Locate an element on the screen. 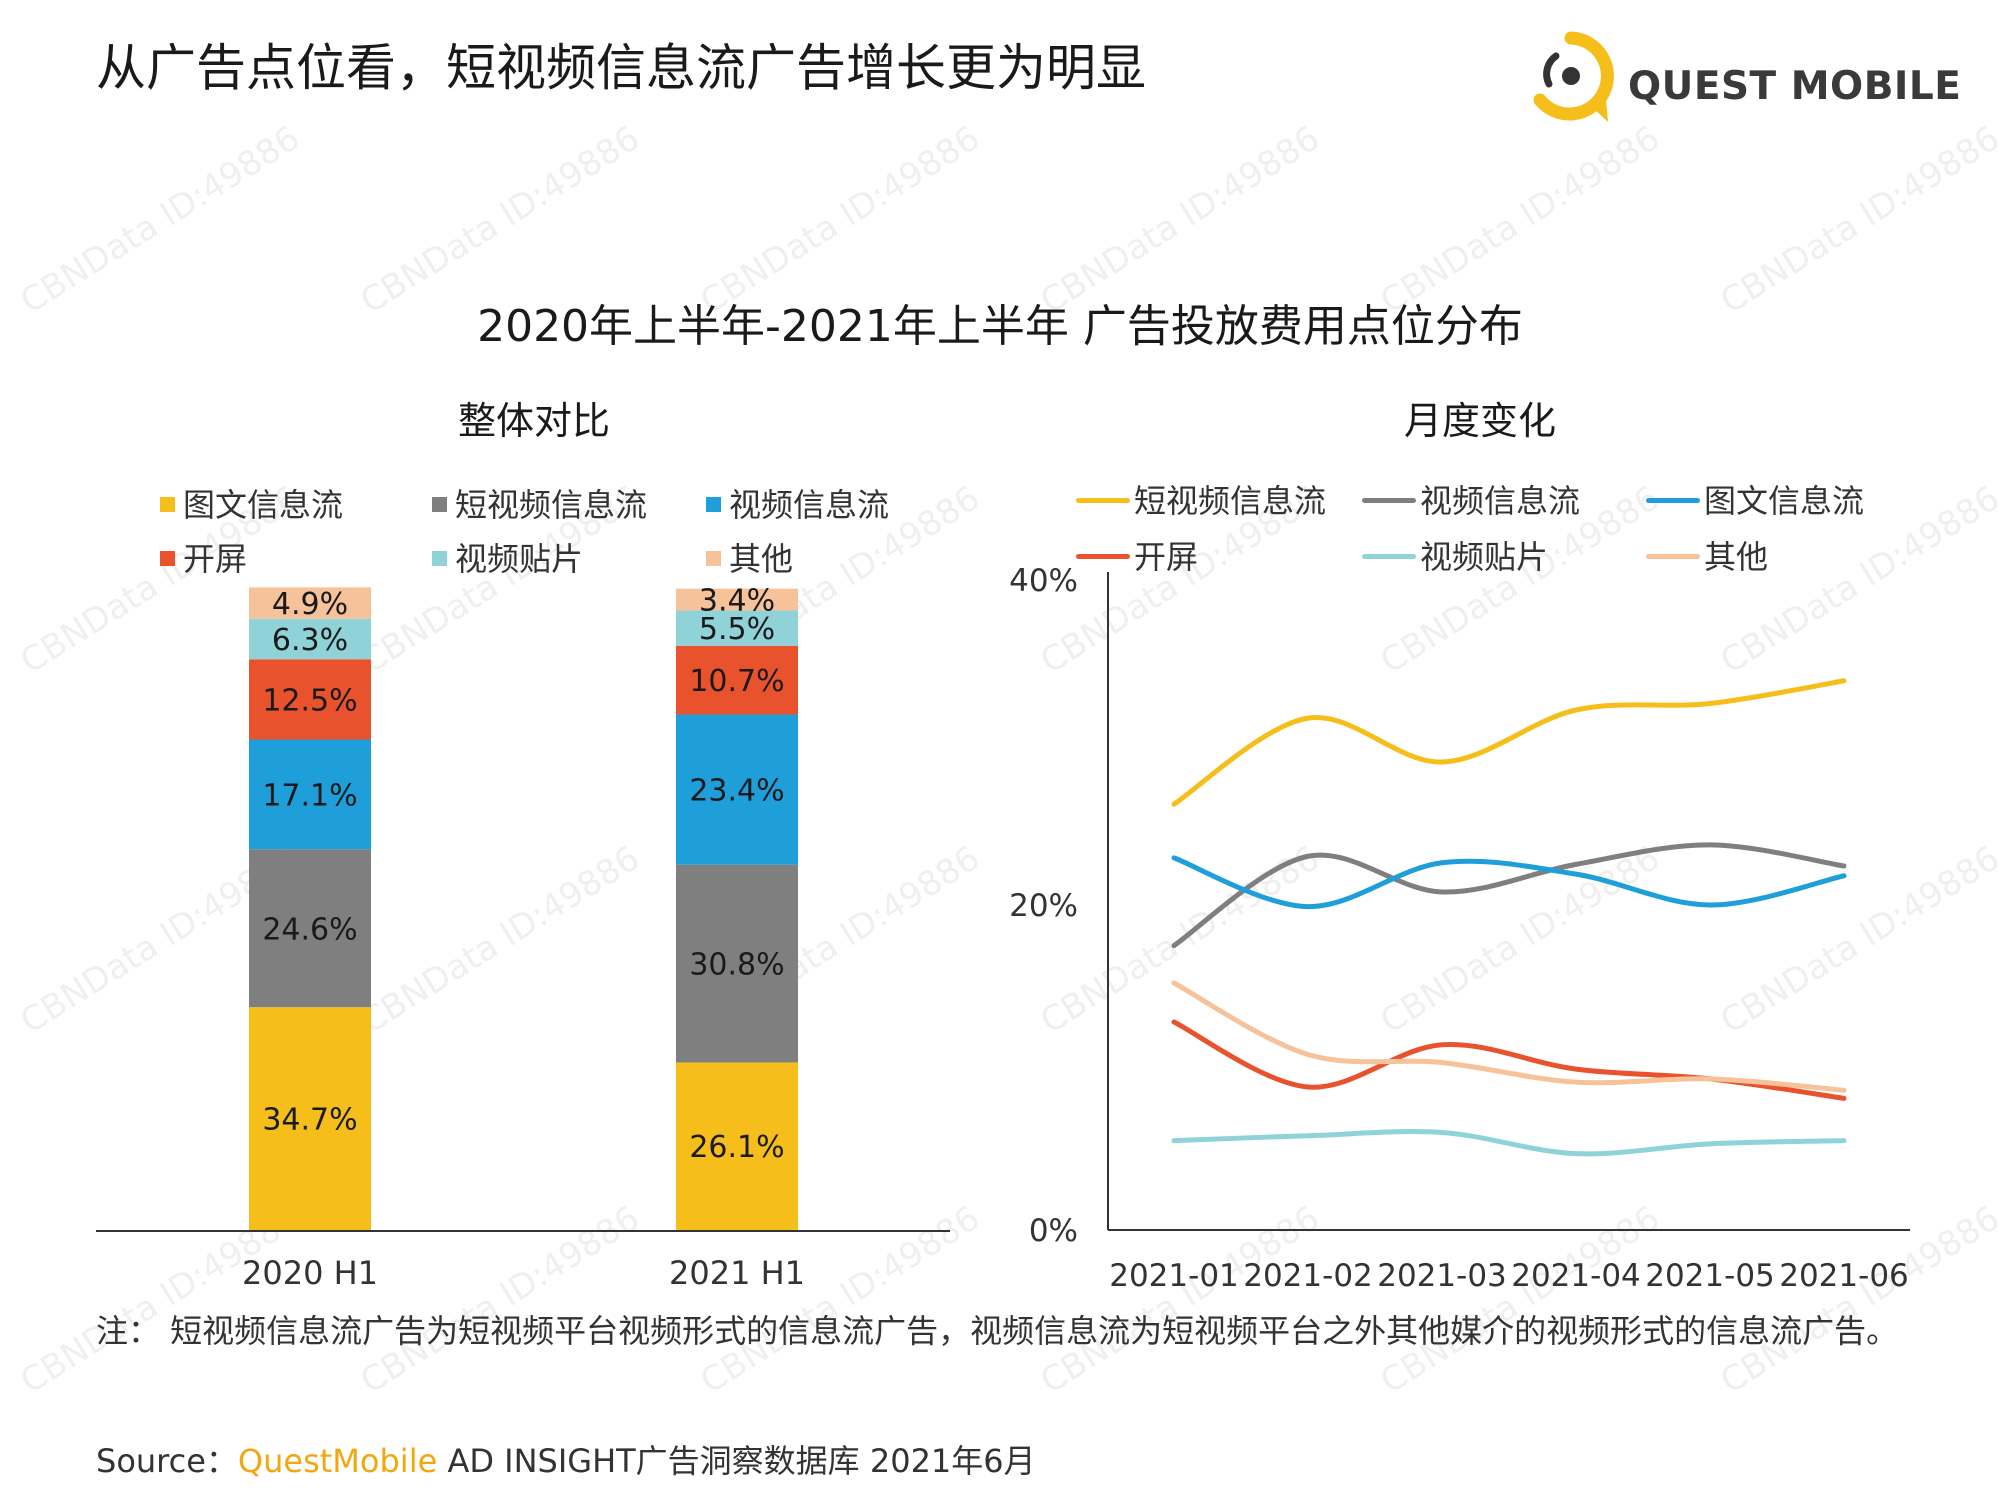 This screenshot has height=1500, width=2000. line-legend-label: 视频信息流 is located at coordinates (1500, 501).